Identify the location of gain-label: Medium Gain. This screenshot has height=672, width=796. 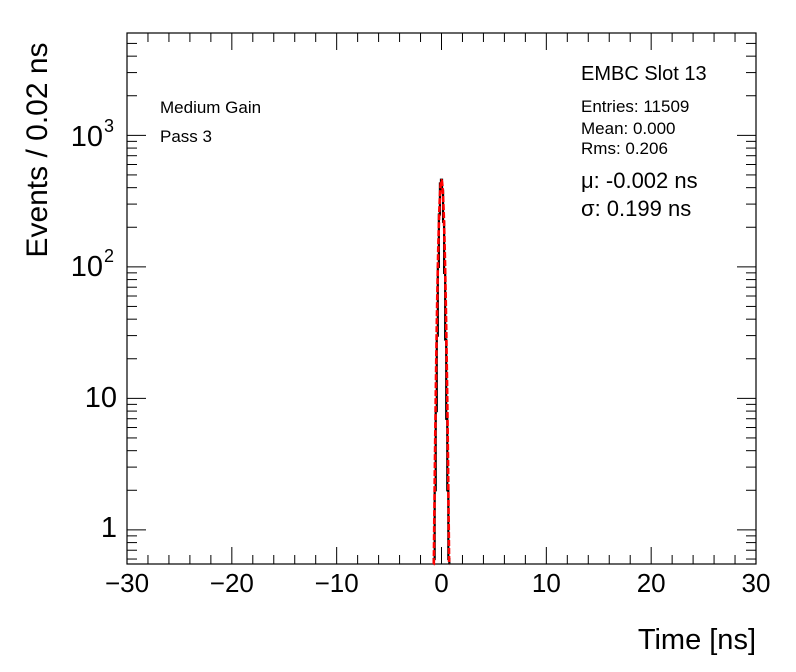
(211, 107).